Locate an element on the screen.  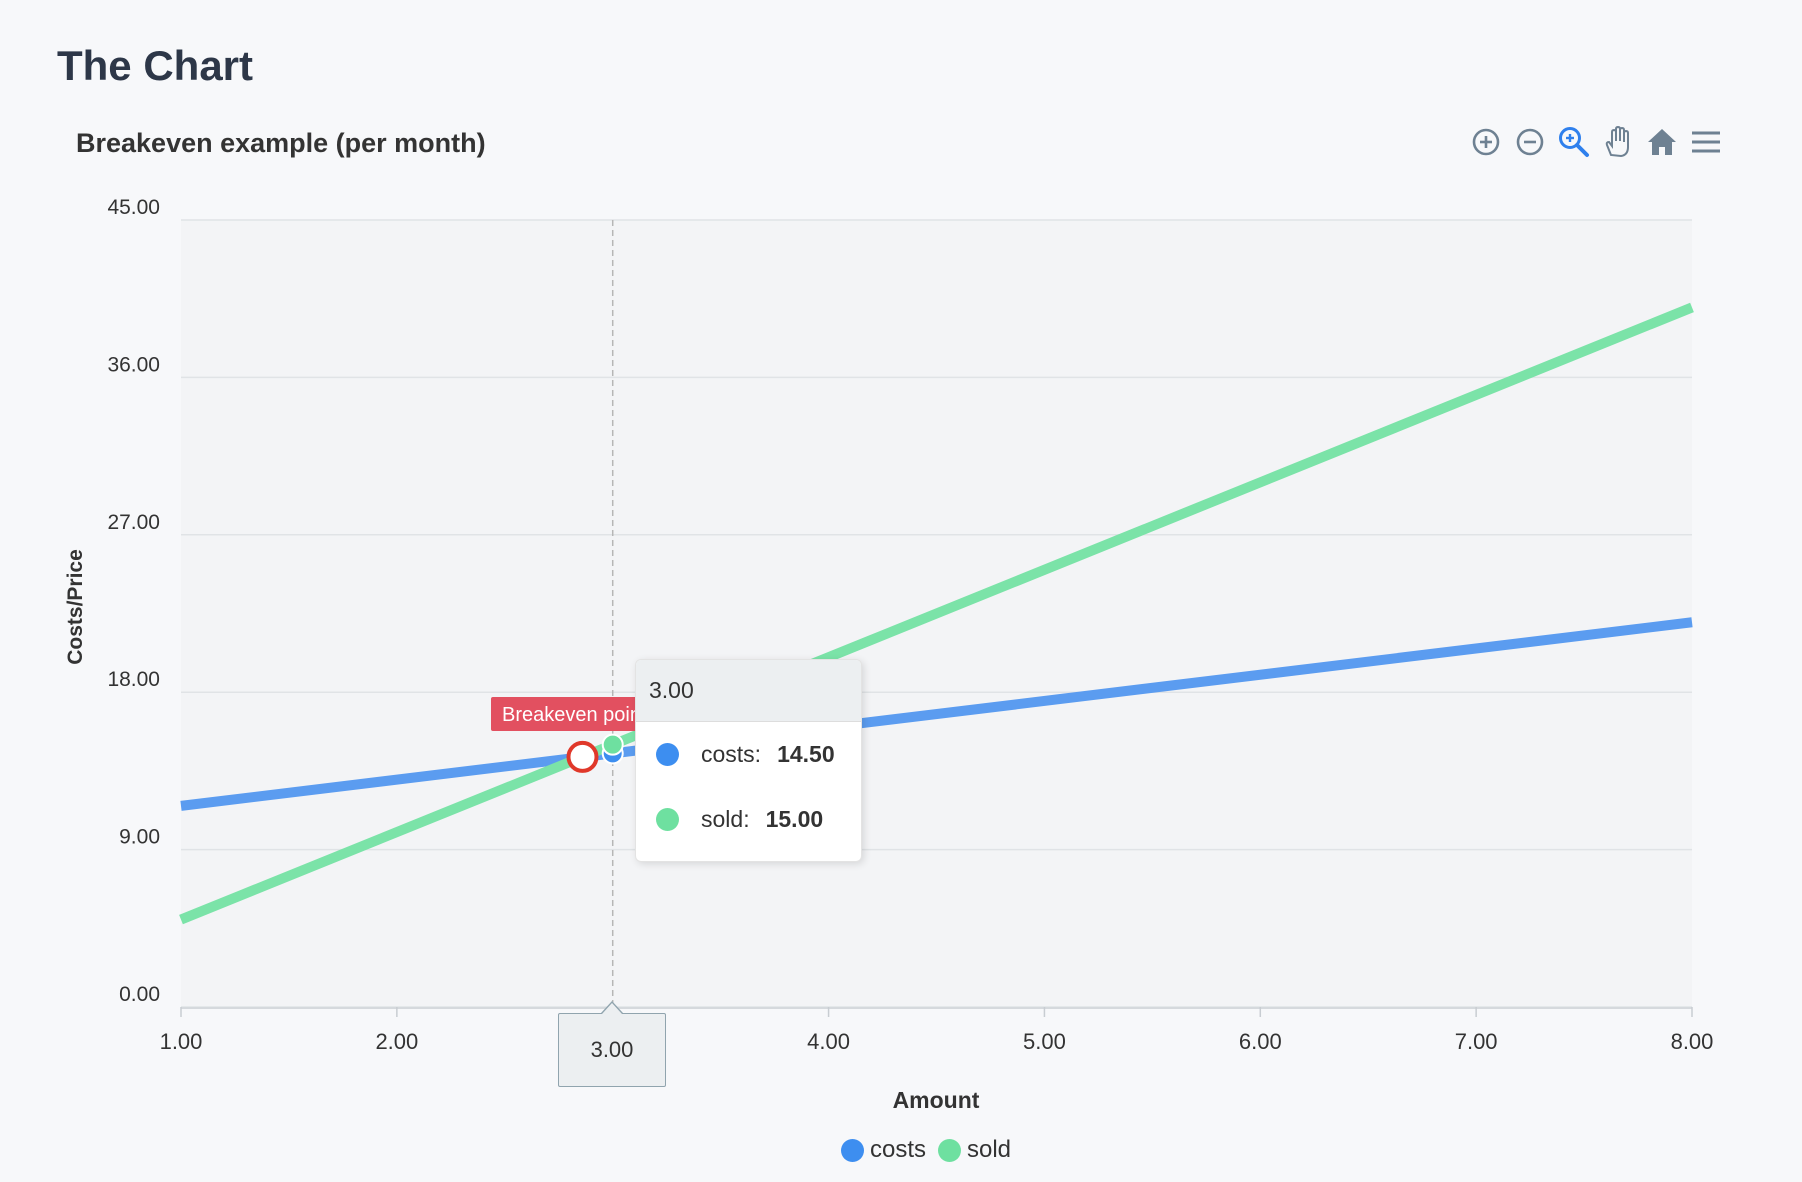
reset-zoom-button is located at coordinates (1662, 142).